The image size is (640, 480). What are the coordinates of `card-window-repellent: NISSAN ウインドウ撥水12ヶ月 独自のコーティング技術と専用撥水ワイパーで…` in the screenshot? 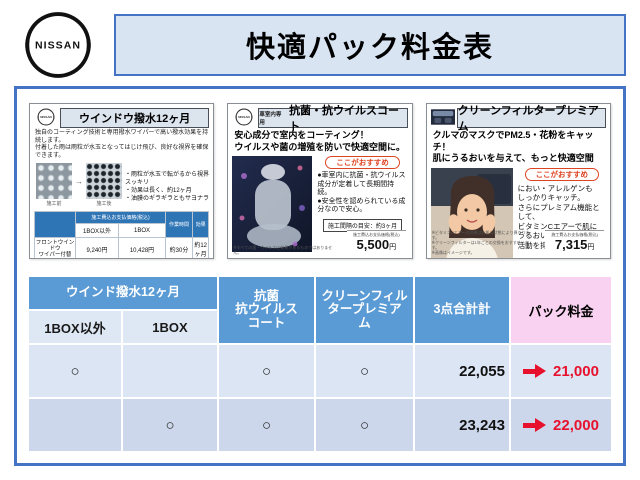 It's located at (122, 181).